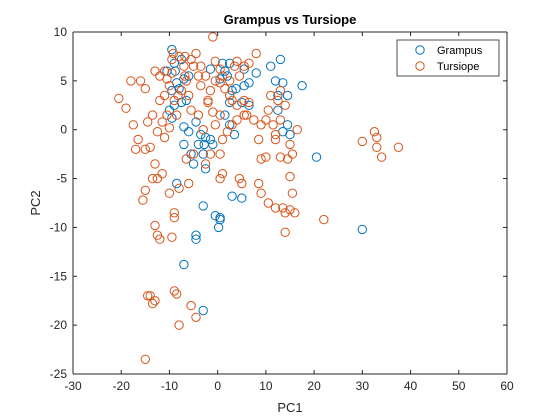 Image resolution: width=560 pixels, height=420 pixels. Describe the element at coordinates (63, 130) in the screenshot. I see `y-tick-label: 0` at that location.